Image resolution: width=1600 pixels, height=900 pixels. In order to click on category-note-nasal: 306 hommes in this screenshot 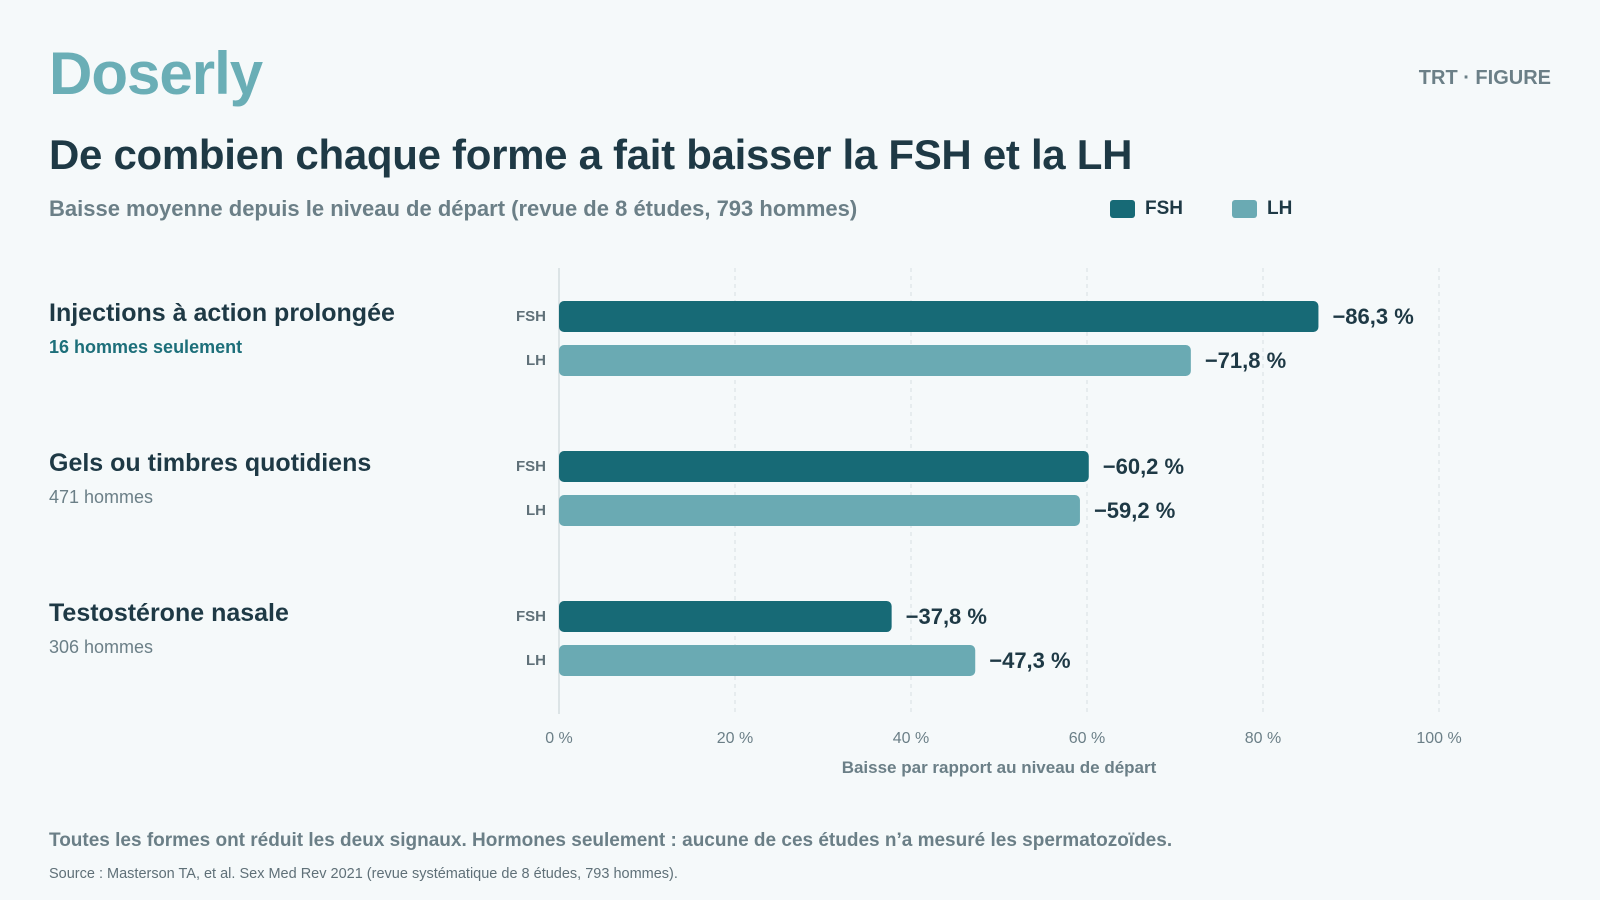, I will do `click(101, 647)`.